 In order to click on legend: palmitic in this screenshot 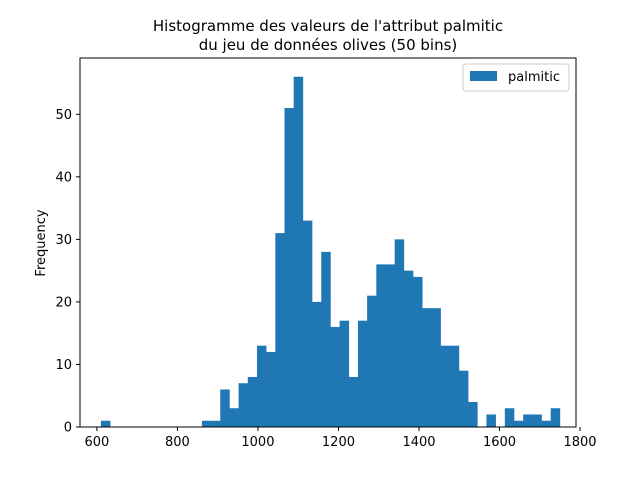, I will do `click(516, 77)`.